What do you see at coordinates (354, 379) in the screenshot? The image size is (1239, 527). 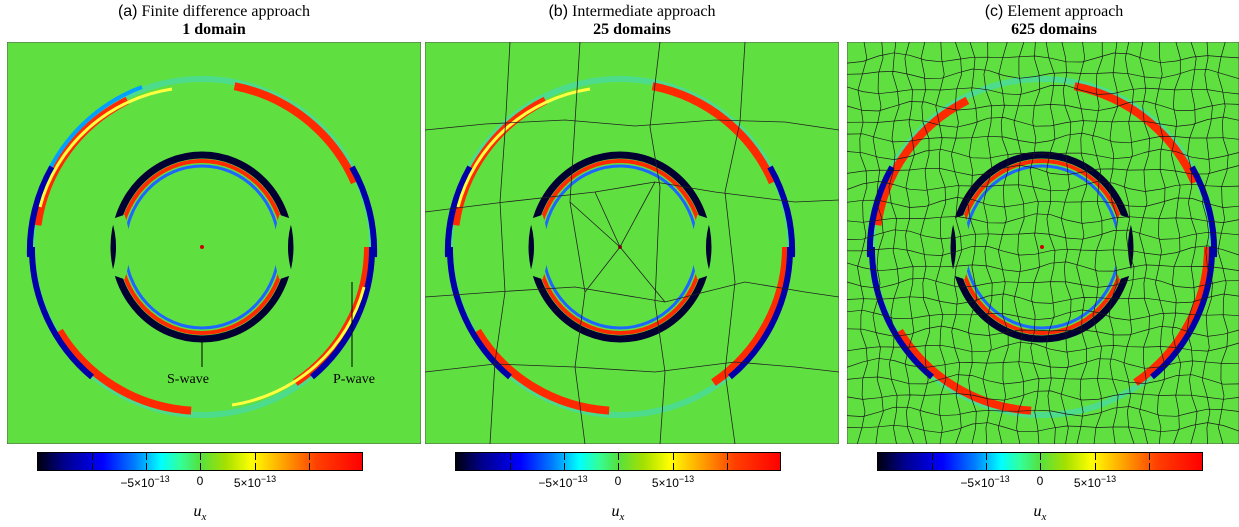 I see `p-wave-label: P-wave` at bounding box center [354, 379].